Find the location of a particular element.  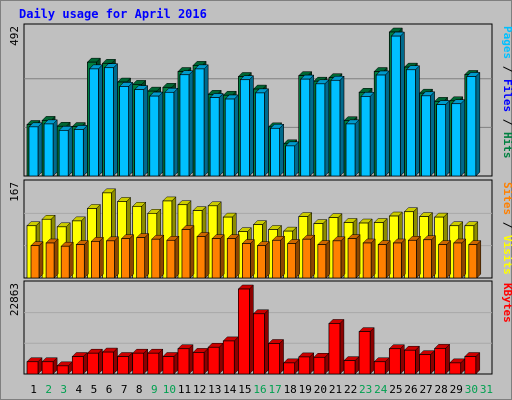

hits-files-pages-bar-pages-9-side is located at coordinates (161, 134).